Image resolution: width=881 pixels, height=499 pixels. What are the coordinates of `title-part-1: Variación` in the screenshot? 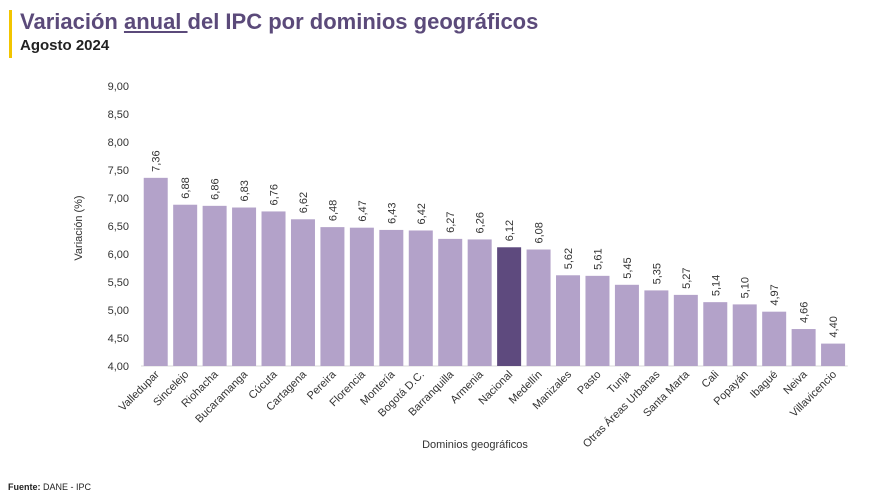 It's located at (72, 21).